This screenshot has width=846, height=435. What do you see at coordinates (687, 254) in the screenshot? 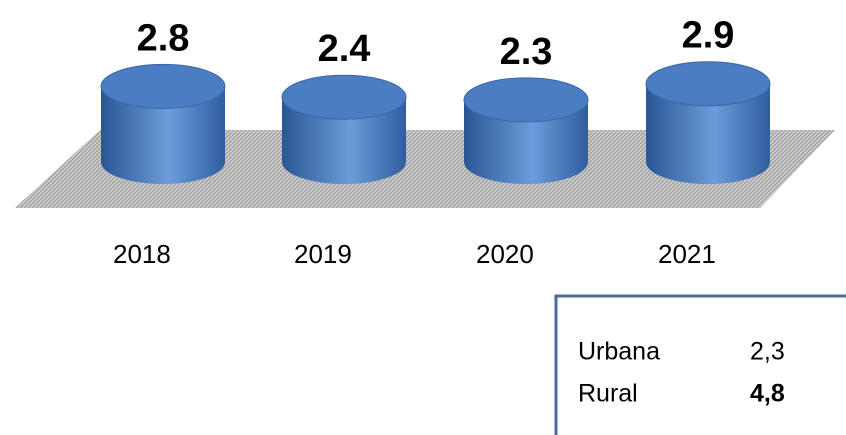
I see `x-tick-label: 2021` at bounding box center [687, 254].